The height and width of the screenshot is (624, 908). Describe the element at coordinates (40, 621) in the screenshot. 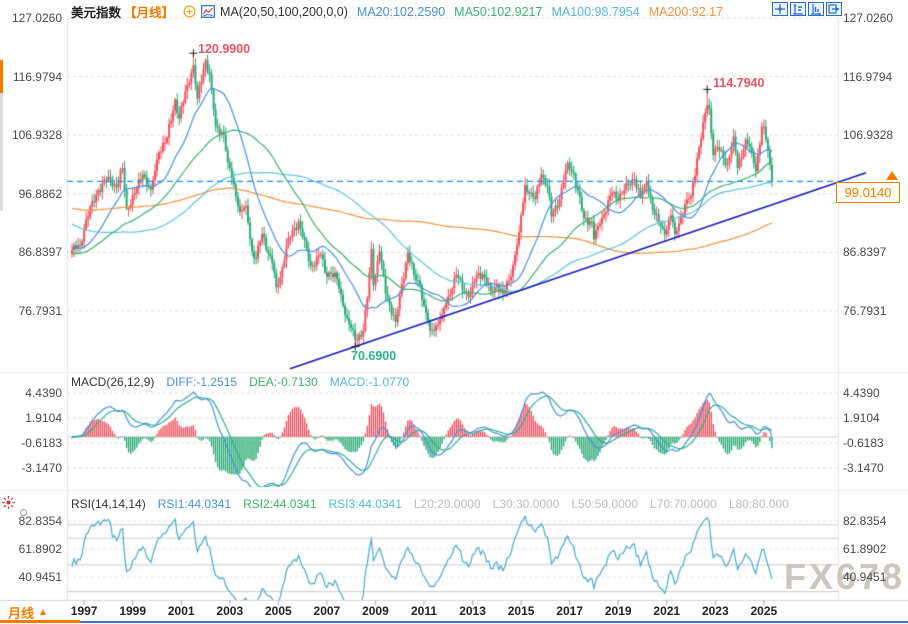

I see `tab-underline` at that location.